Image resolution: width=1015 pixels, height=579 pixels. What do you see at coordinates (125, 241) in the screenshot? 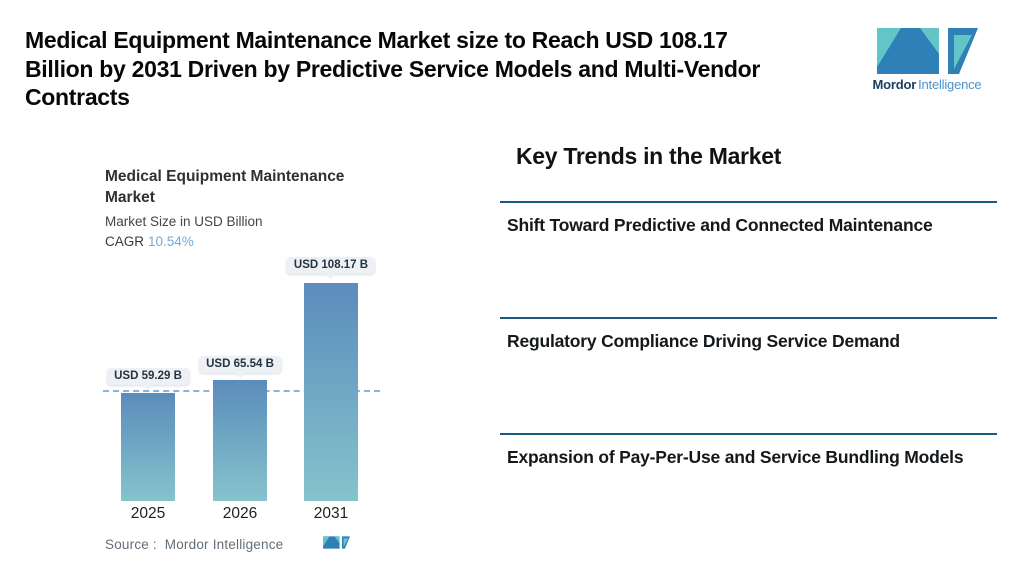
I see `cagr-label: CAGR` at bounding box center [125, 241].